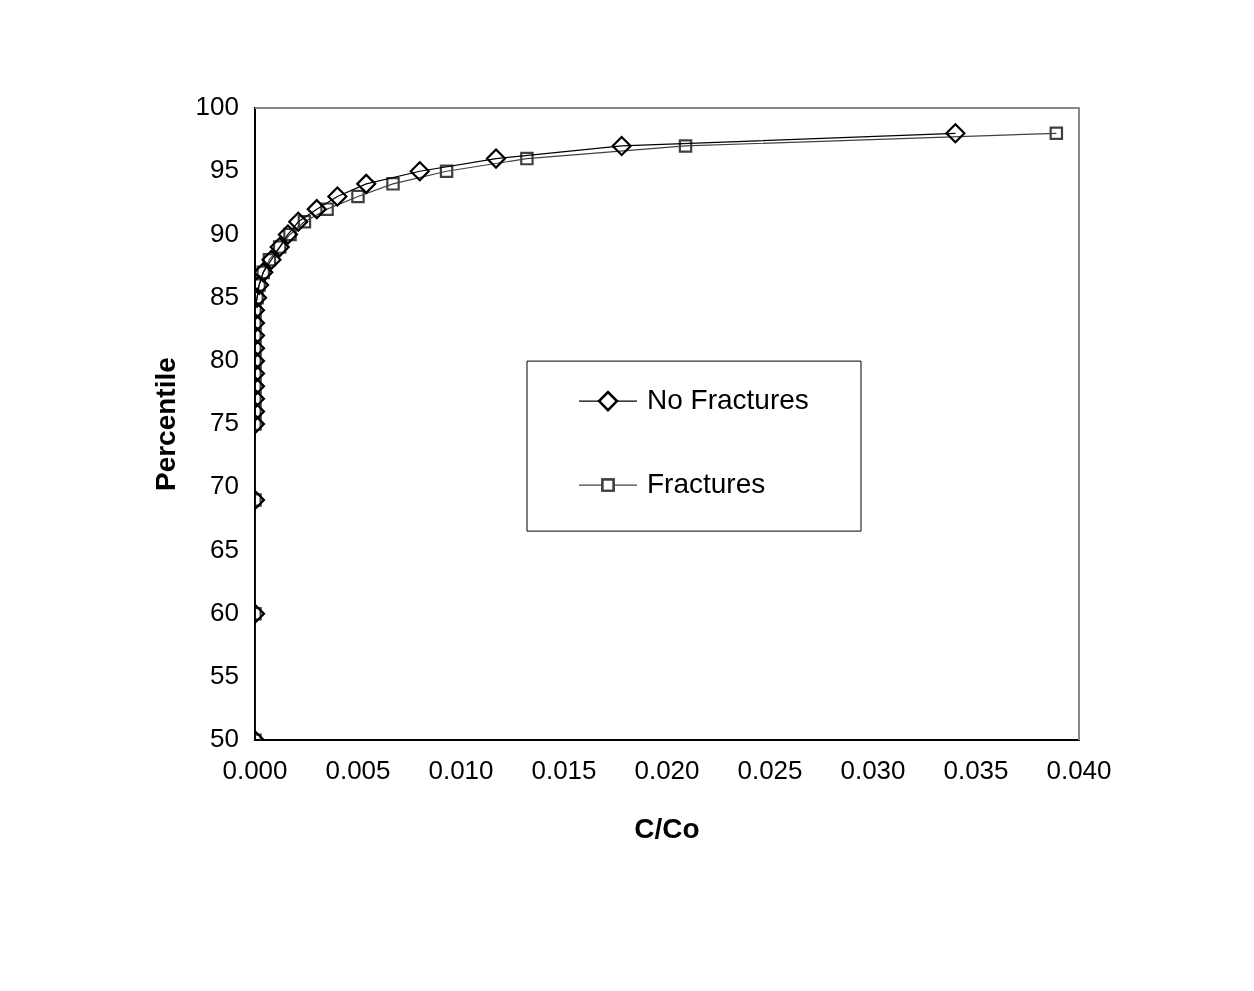 The height and width of the screenshot is (991, 1254). Describe the element at coordinates (255, 769) in the screenshot. I see `x-tick-label: 0.000` at that location.